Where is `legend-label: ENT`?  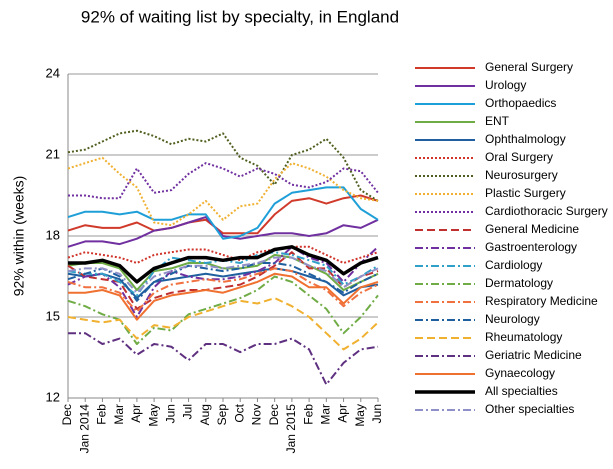 legend-label: ENT is located at coordinates (497, 121).